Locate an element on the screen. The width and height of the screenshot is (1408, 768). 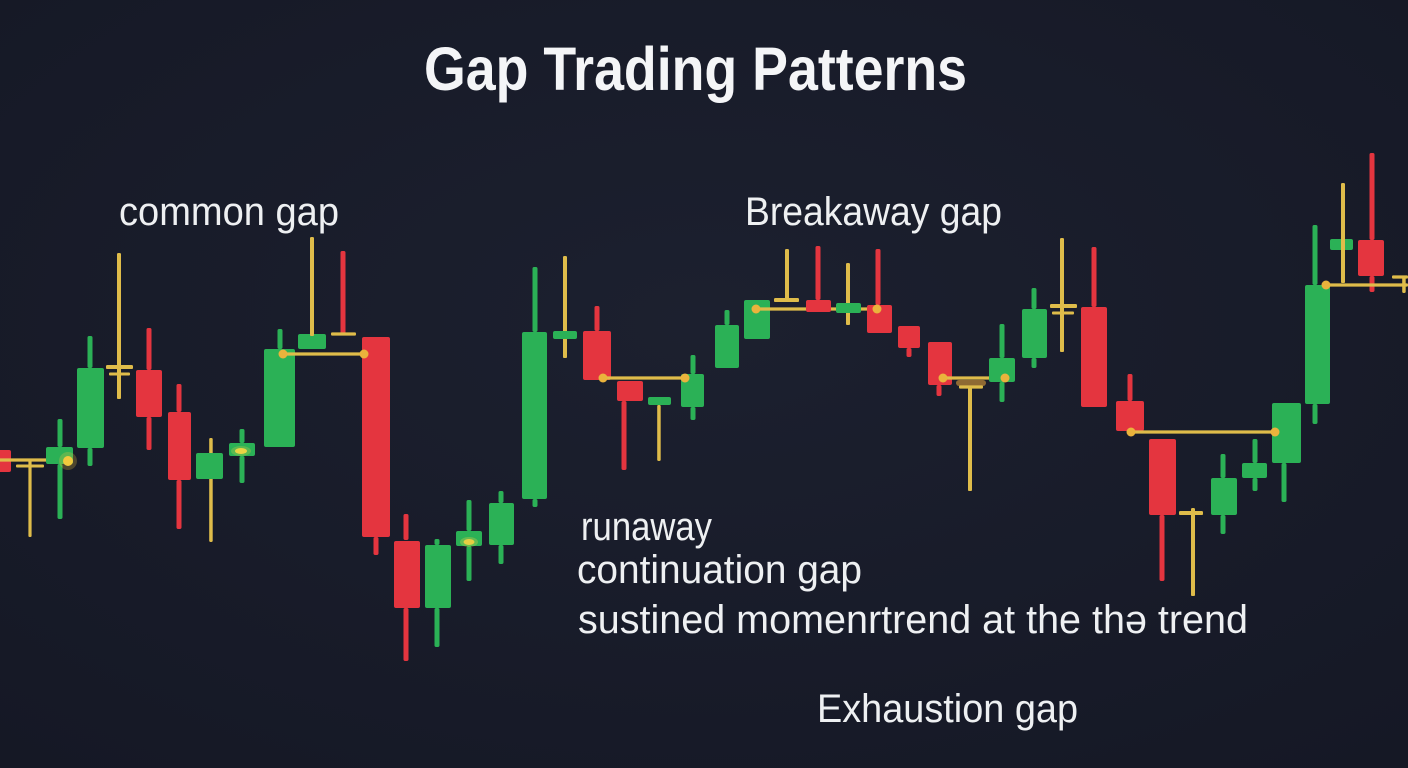
svg-text: common gap is located at coordinates (229, 212).